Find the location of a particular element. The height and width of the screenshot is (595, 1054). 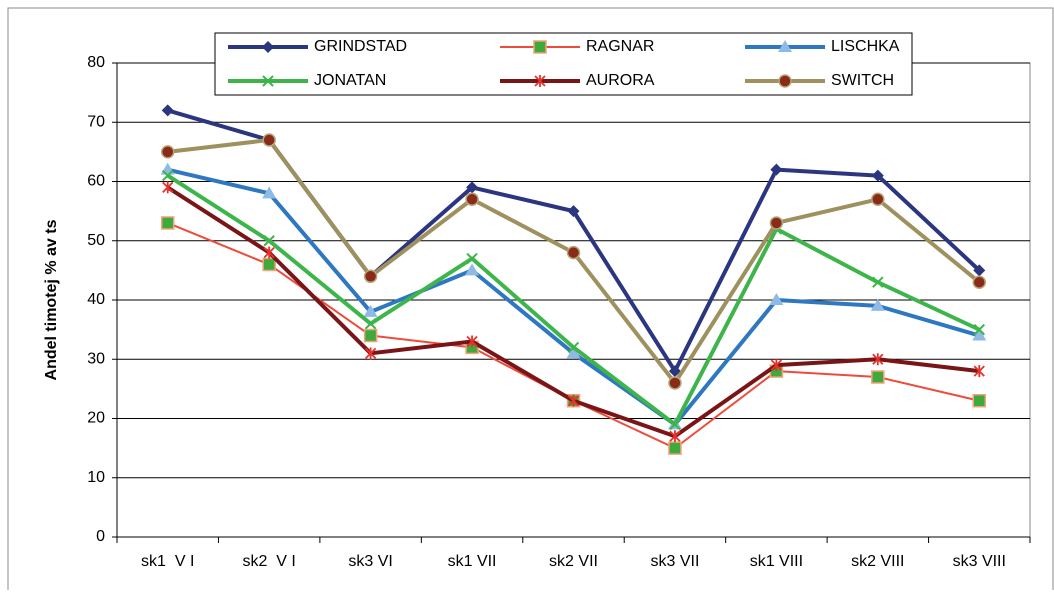

y-axis-label: Andel timotej % av ts is located at coordinates (51, 299).